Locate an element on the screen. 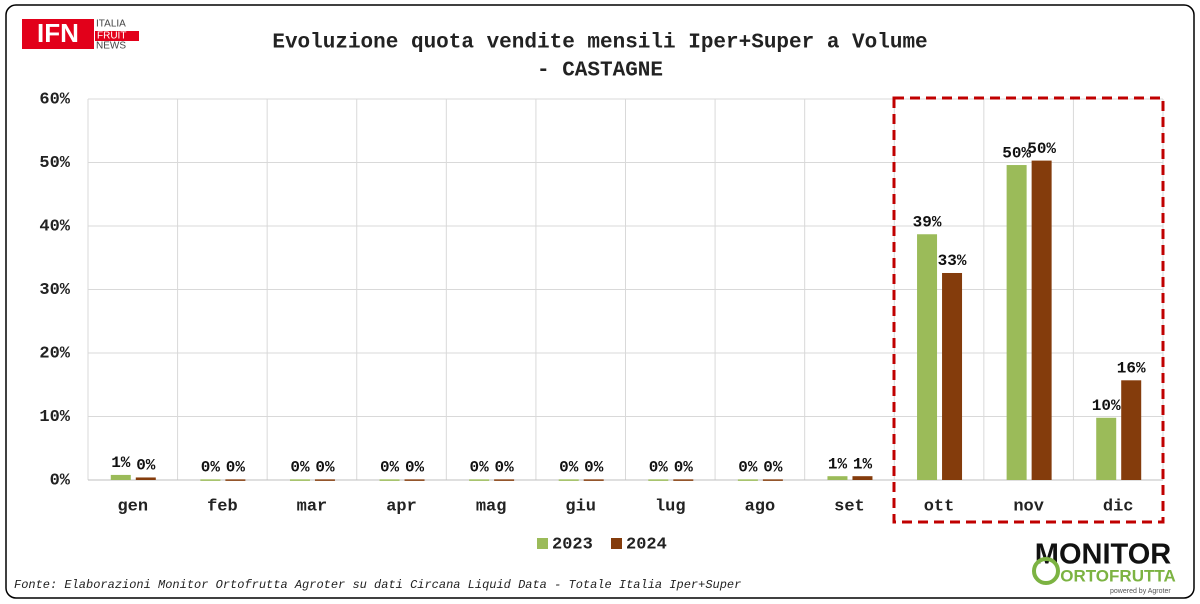 The width and height of the screenshot is (1200, 604). y-tick-label: 50% is located at coordinates (54, 163).